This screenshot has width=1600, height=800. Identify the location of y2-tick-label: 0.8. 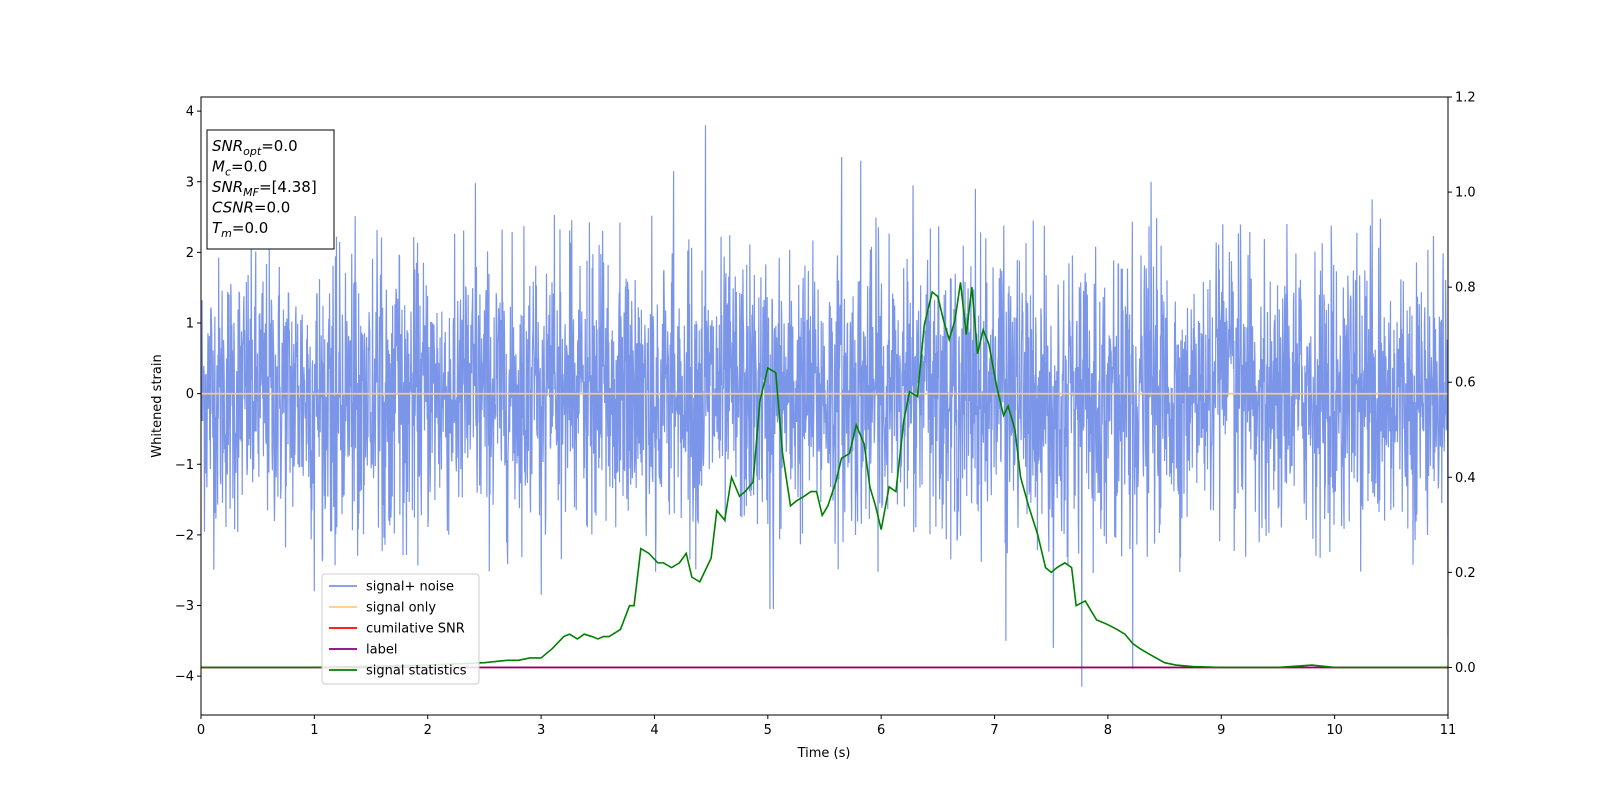
(1465, 288).